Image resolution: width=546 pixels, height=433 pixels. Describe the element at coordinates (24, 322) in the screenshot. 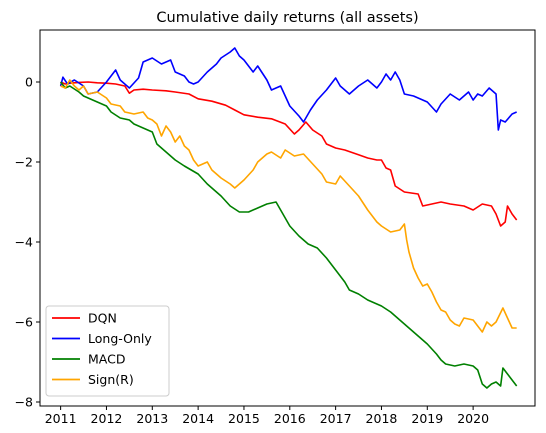

I see `y-tick-label: −6` at that location.